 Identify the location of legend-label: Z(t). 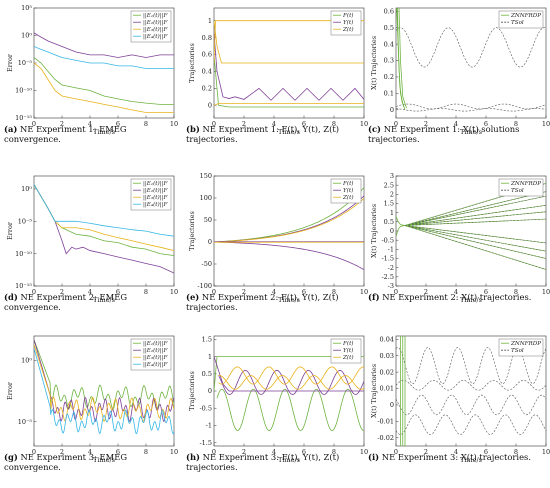
(348, 197).